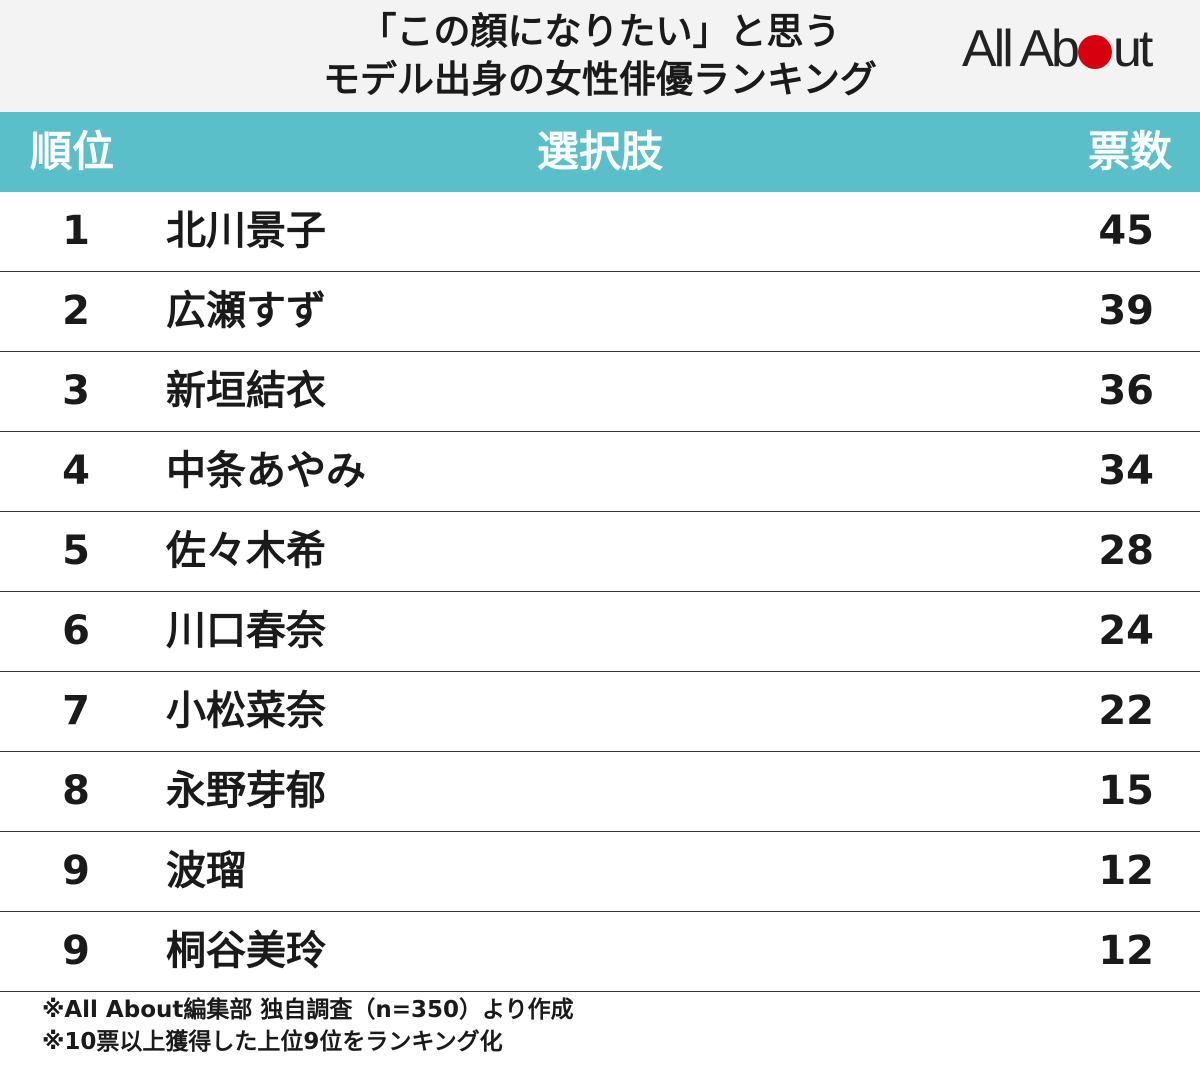 This screenshot has height=1070, width=1200. I want to click on votes-cell: 15, so click(1126, 791).